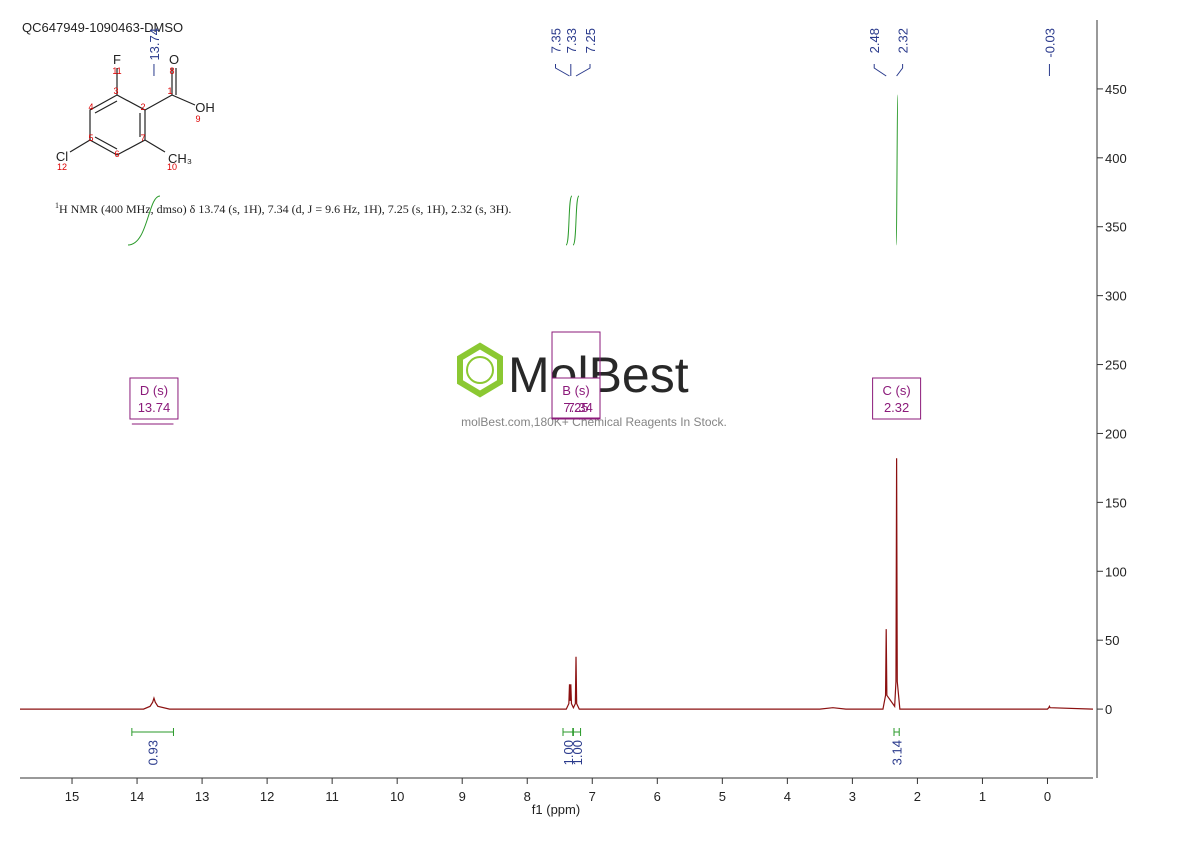 Image resolution: width=1190 pixels, height=841 pixels. What do you see at coordinates (897, 752) in the screenshot?
I see `integral-label: 3.14` at bounding box center [897, 752].